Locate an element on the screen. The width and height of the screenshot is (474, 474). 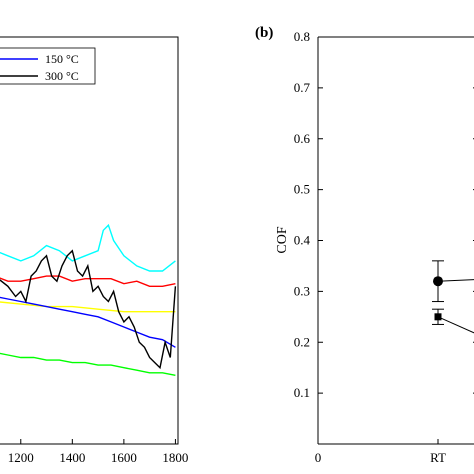
data-point-square is located at coordinates (438, 317).